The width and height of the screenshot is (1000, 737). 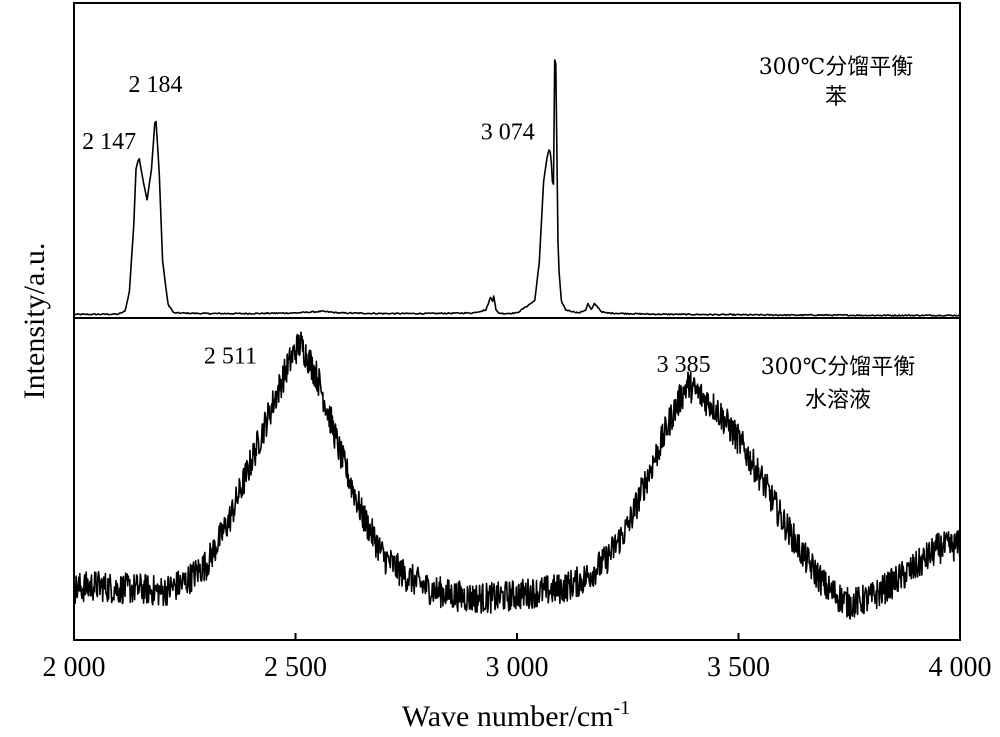 What do you see at coordinates (684, 365) in the screenshot?
I see `bottom-peak-label: 3 385` at bounding box center [684, 365].